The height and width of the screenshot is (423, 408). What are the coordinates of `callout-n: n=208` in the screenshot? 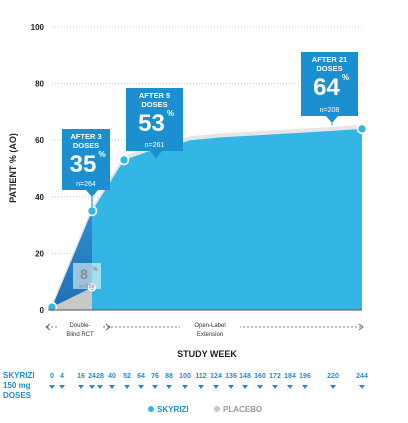 It's located at (330, 110).